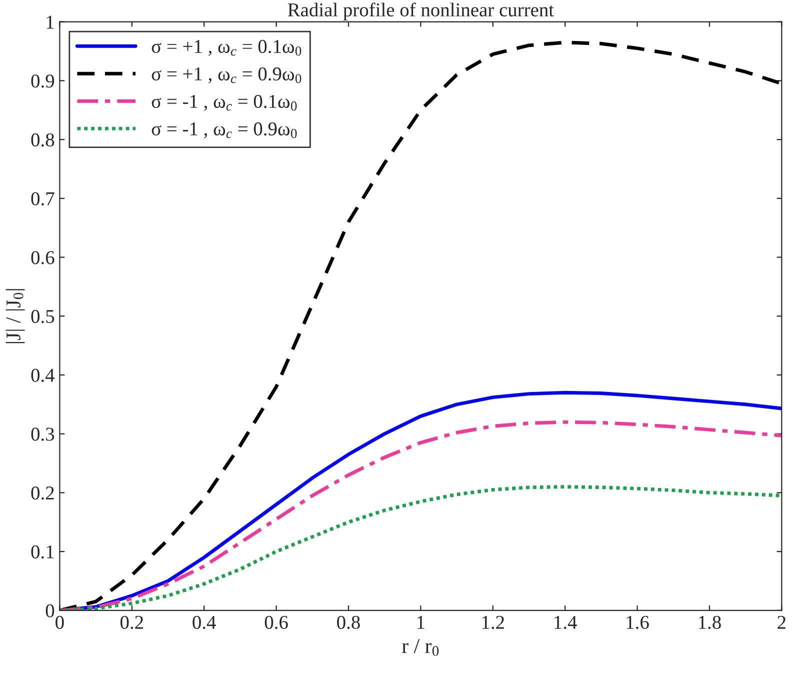  I want to click on x-axis-title: r / r$_{0}$, so click(420, 647).